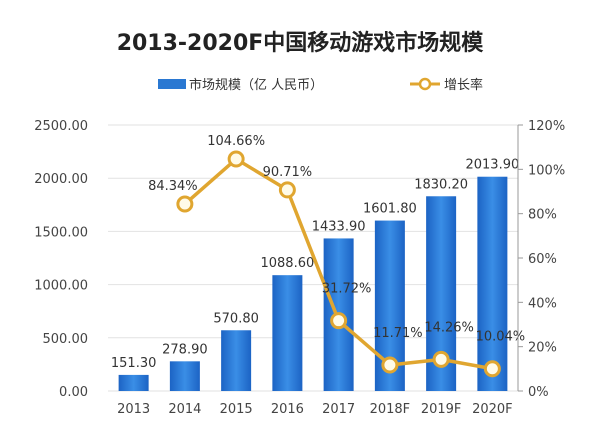 This screenshot has height=432, width=600. Describe the element at coordinates (542, 303) in the screenshot. I see `right-tick-label: 40%` at that location.